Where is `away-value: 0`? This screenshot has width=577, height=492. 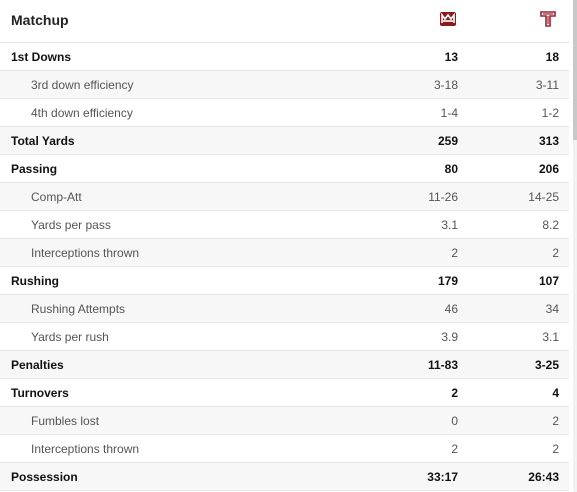
away-value: 0 is located at coordinates (454, 421).